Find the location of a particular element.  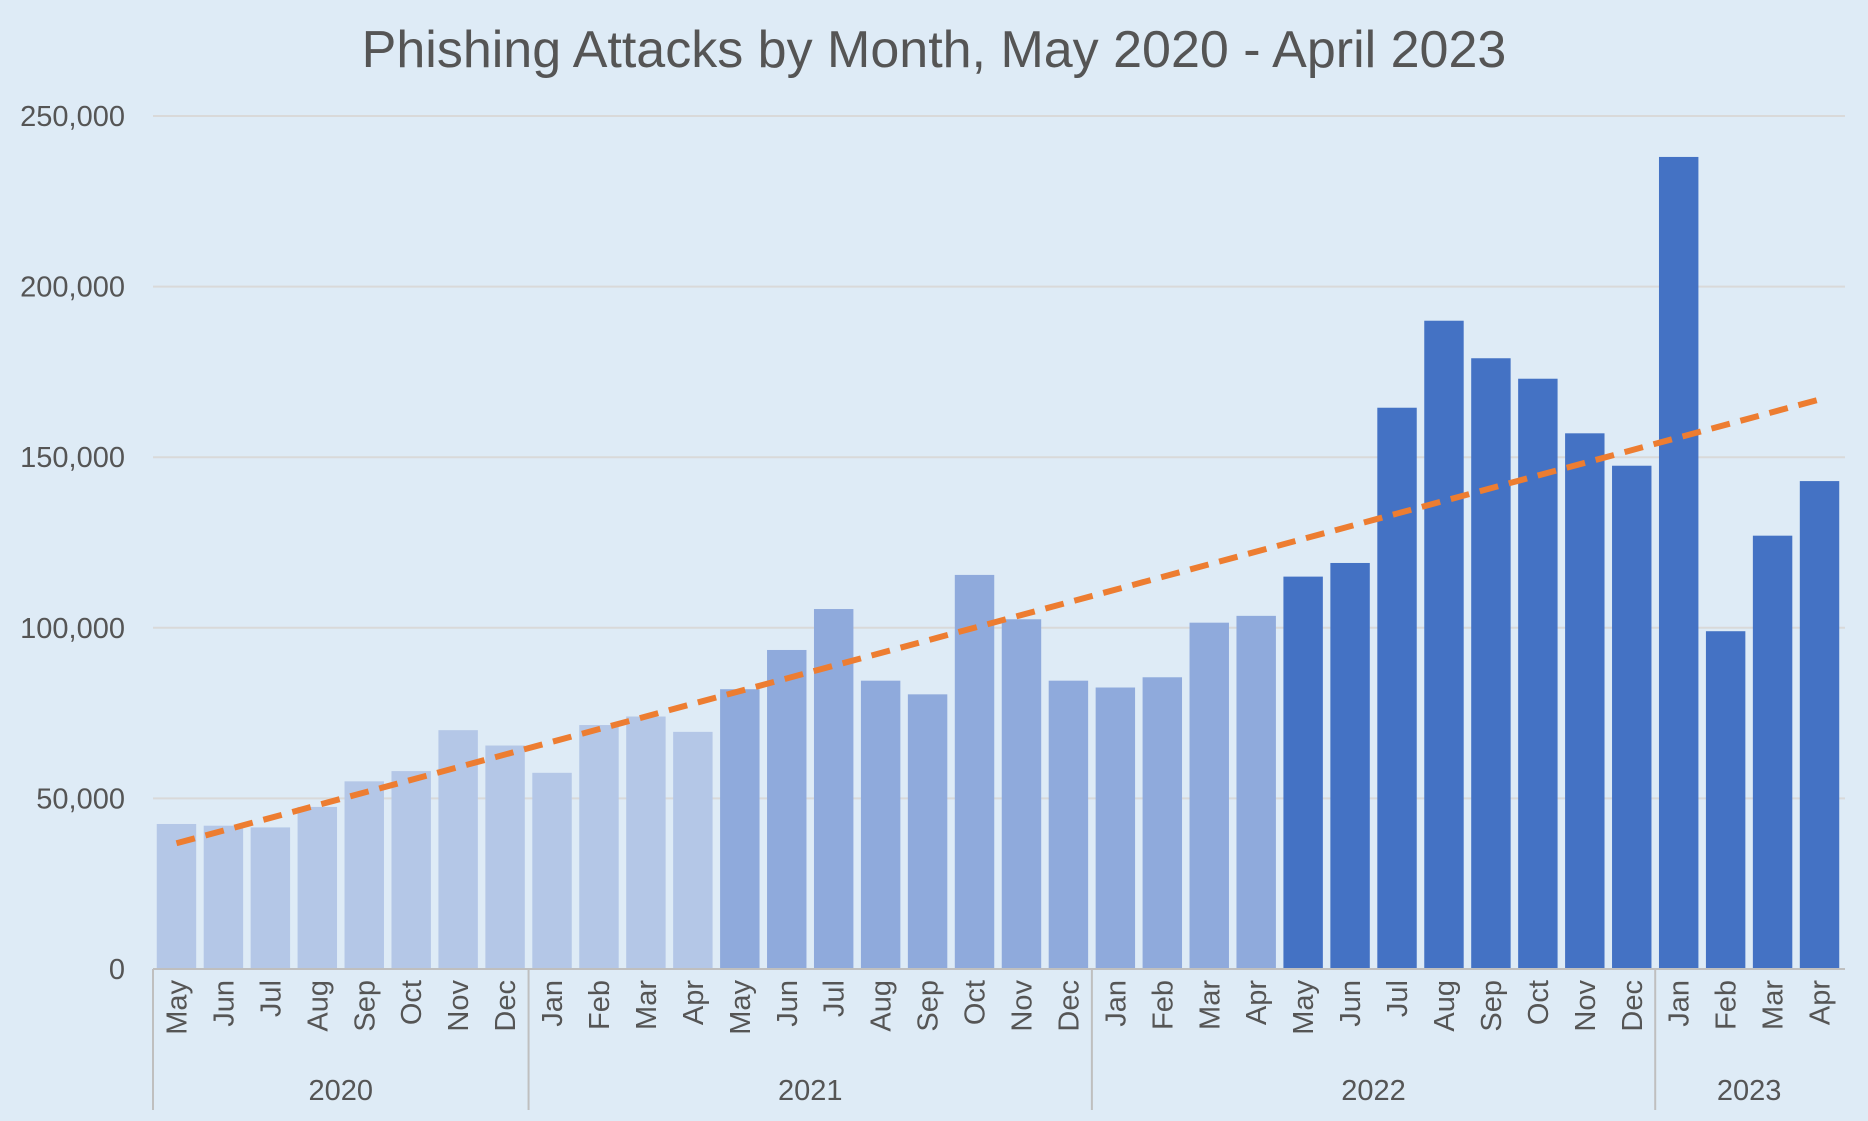

y-tick-label: 50,000 is located at coordinates (80, 799).